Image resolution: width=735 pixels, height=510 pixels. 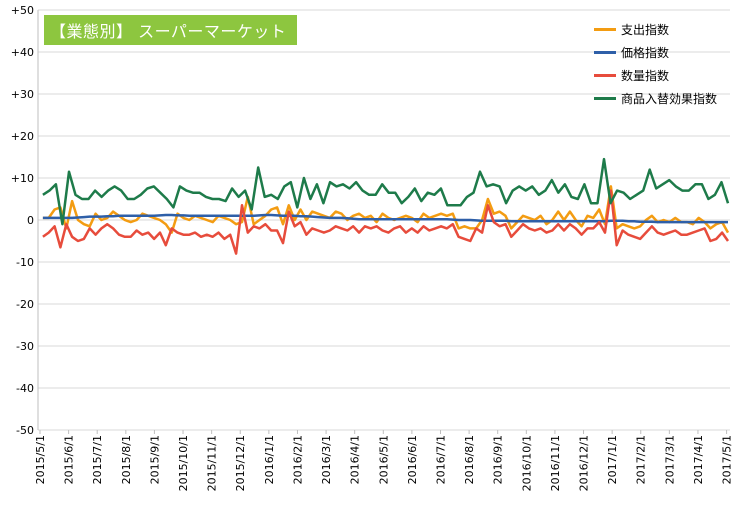 I want to click on legend-swatch-quantity, so click(x=605, y=75).